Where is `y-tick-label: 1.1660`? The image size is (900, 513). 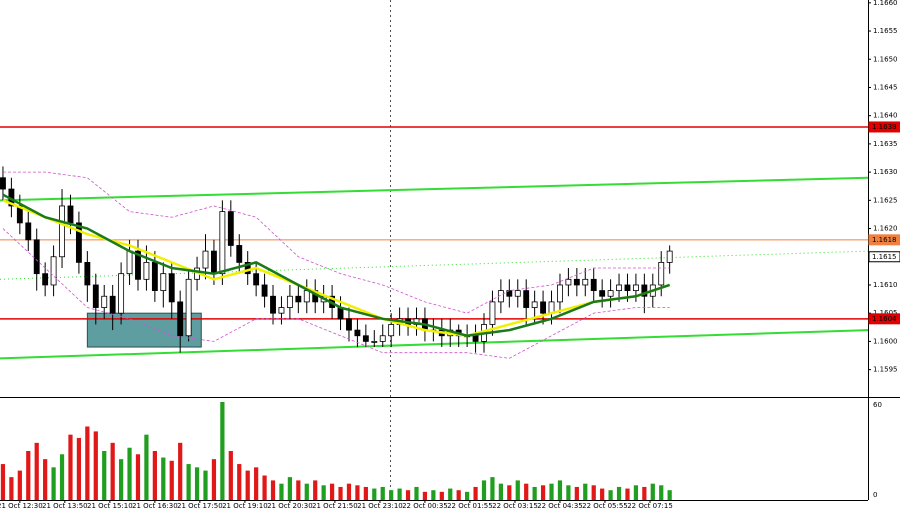
y-tick-label: 1.1660 is located at coordinates (885, 3).